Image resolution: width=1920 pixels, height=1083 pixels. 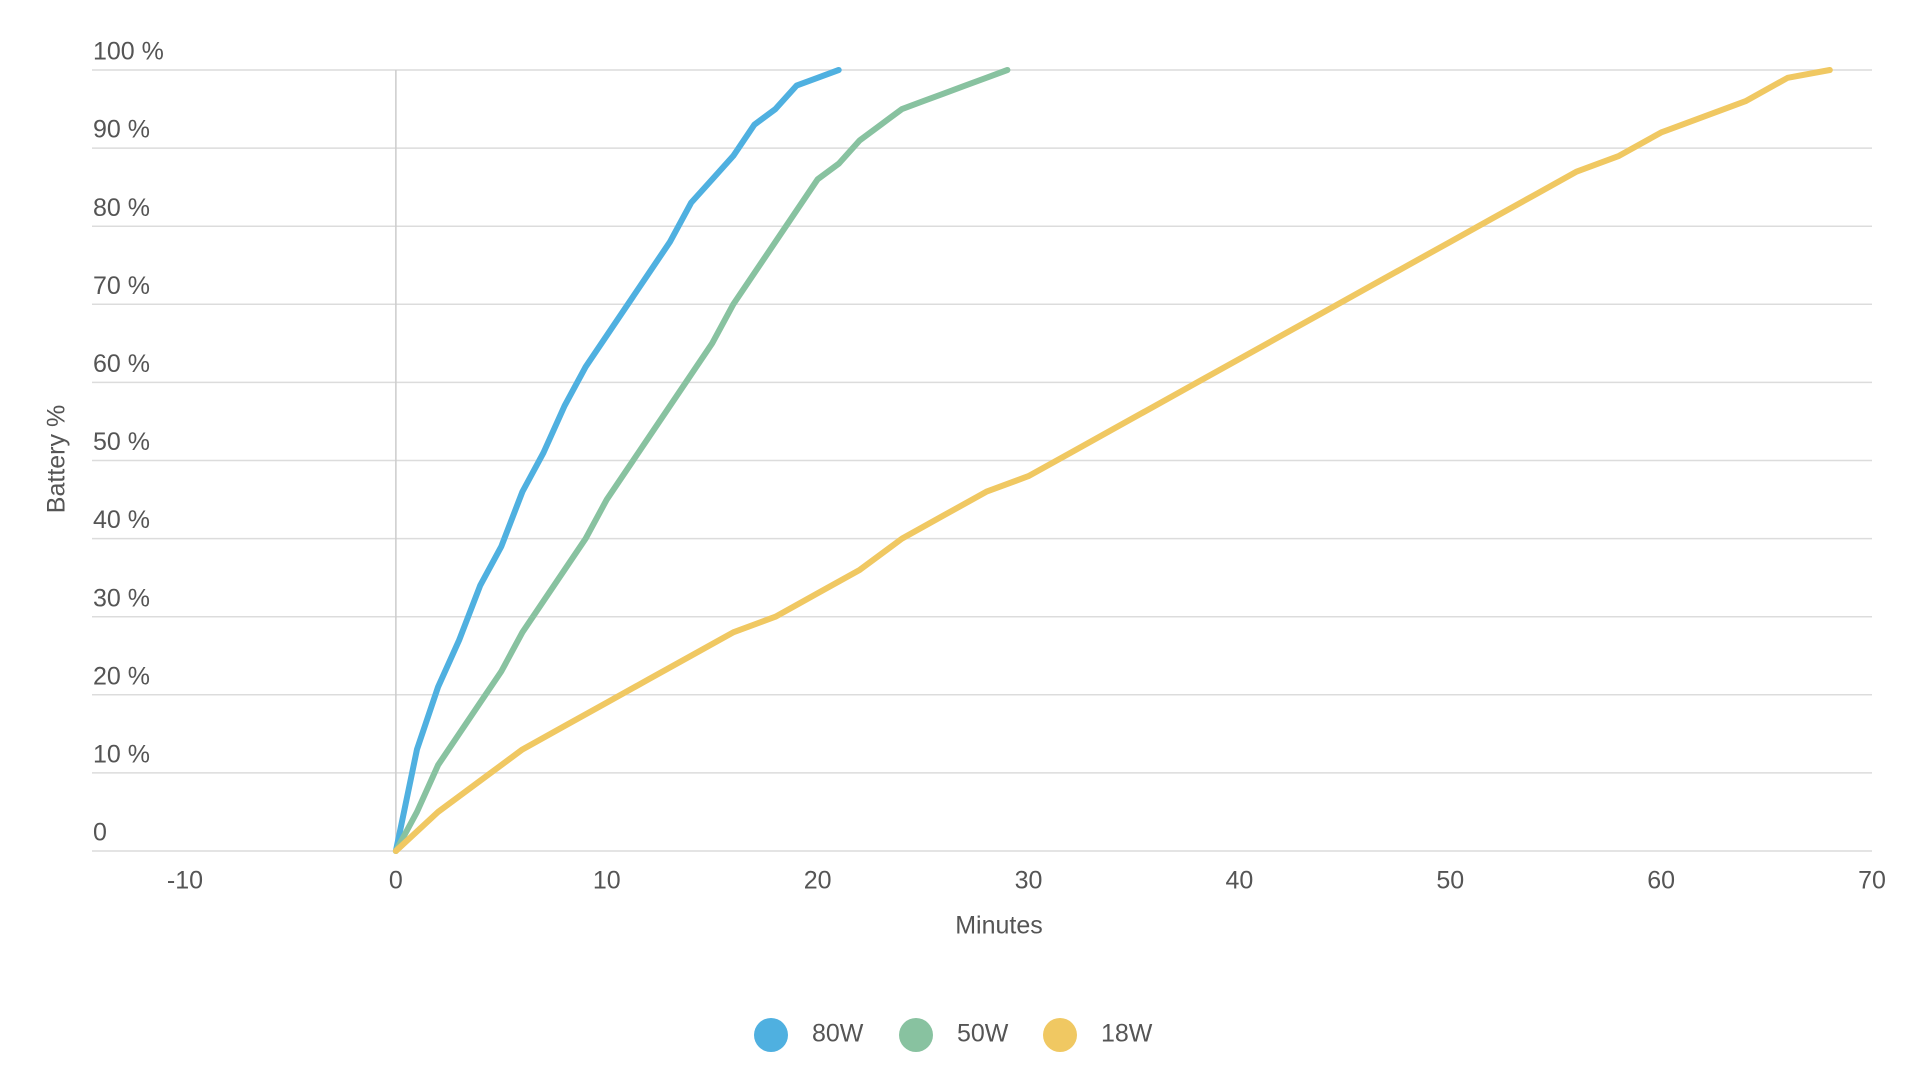 I want to click on x-tick-label: -10, so click(x=185, y=881).